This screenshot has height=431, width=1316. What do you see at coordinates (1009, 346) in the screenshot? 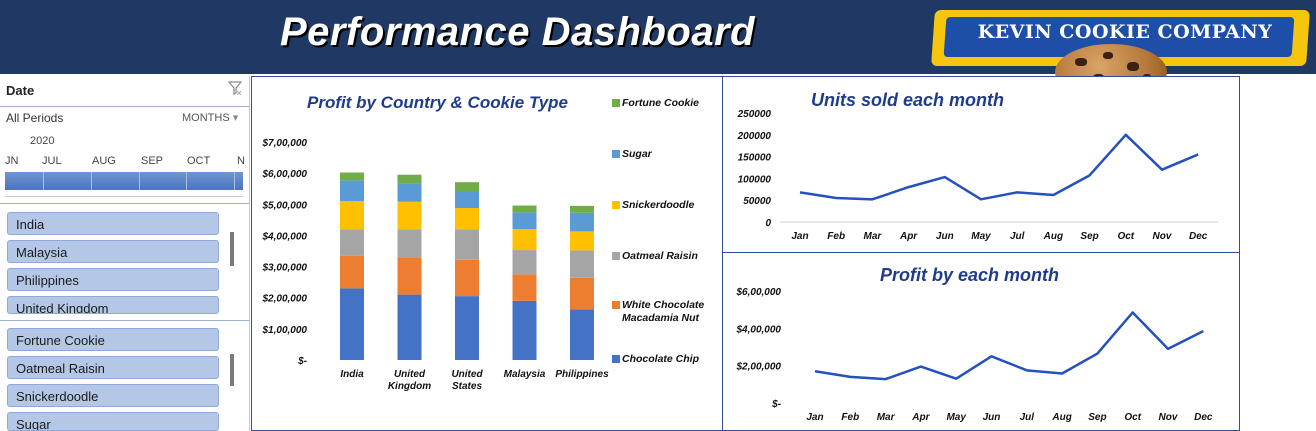
I see `line-series` at bounding box center [1009, 346].